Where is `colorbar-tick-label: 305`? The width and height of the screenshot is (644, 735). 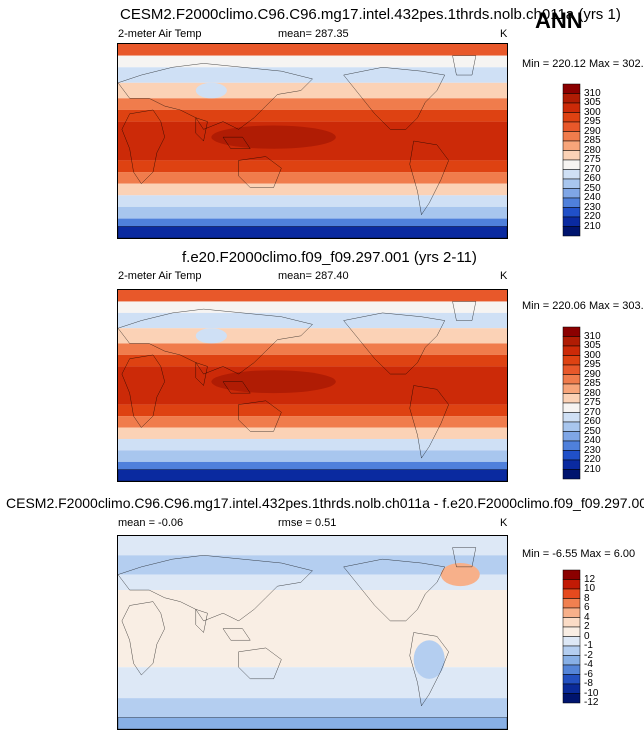 colorbar-tick-label: 305 is located at coordinates (592, 102).